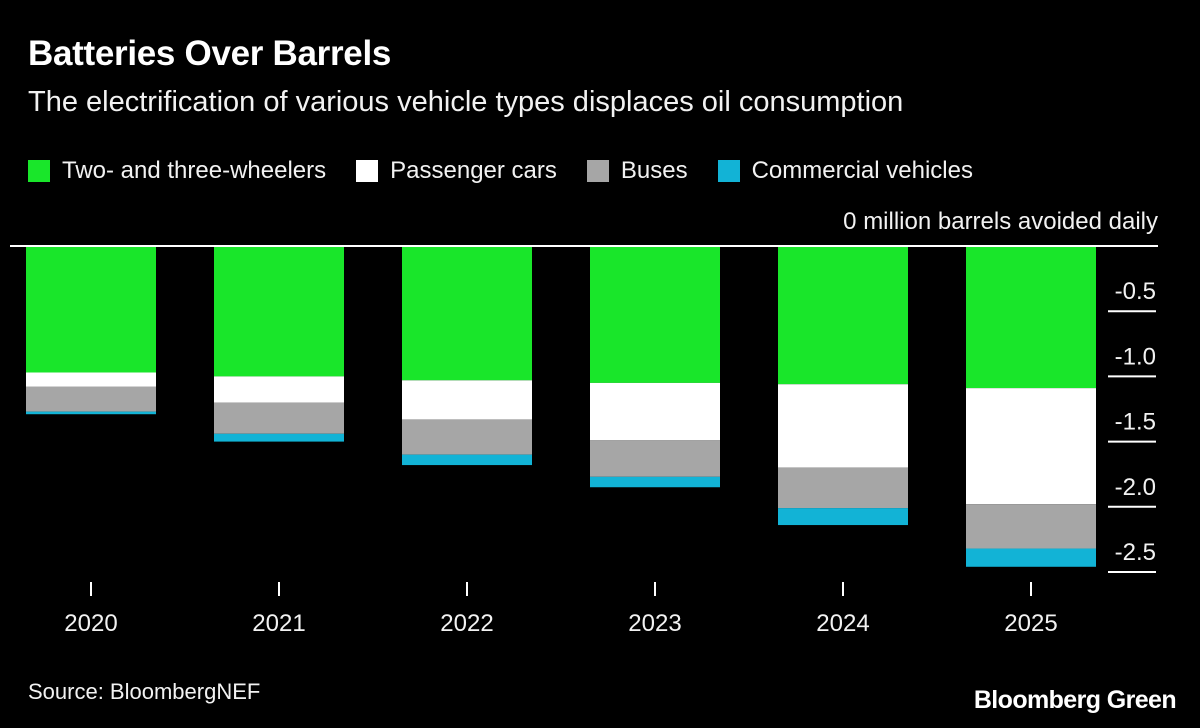  What do you see at coordinates (39, 171) in the screenshot?
I see `legend-swatch-two-three-wheelers` at bounding box center [39, 171].